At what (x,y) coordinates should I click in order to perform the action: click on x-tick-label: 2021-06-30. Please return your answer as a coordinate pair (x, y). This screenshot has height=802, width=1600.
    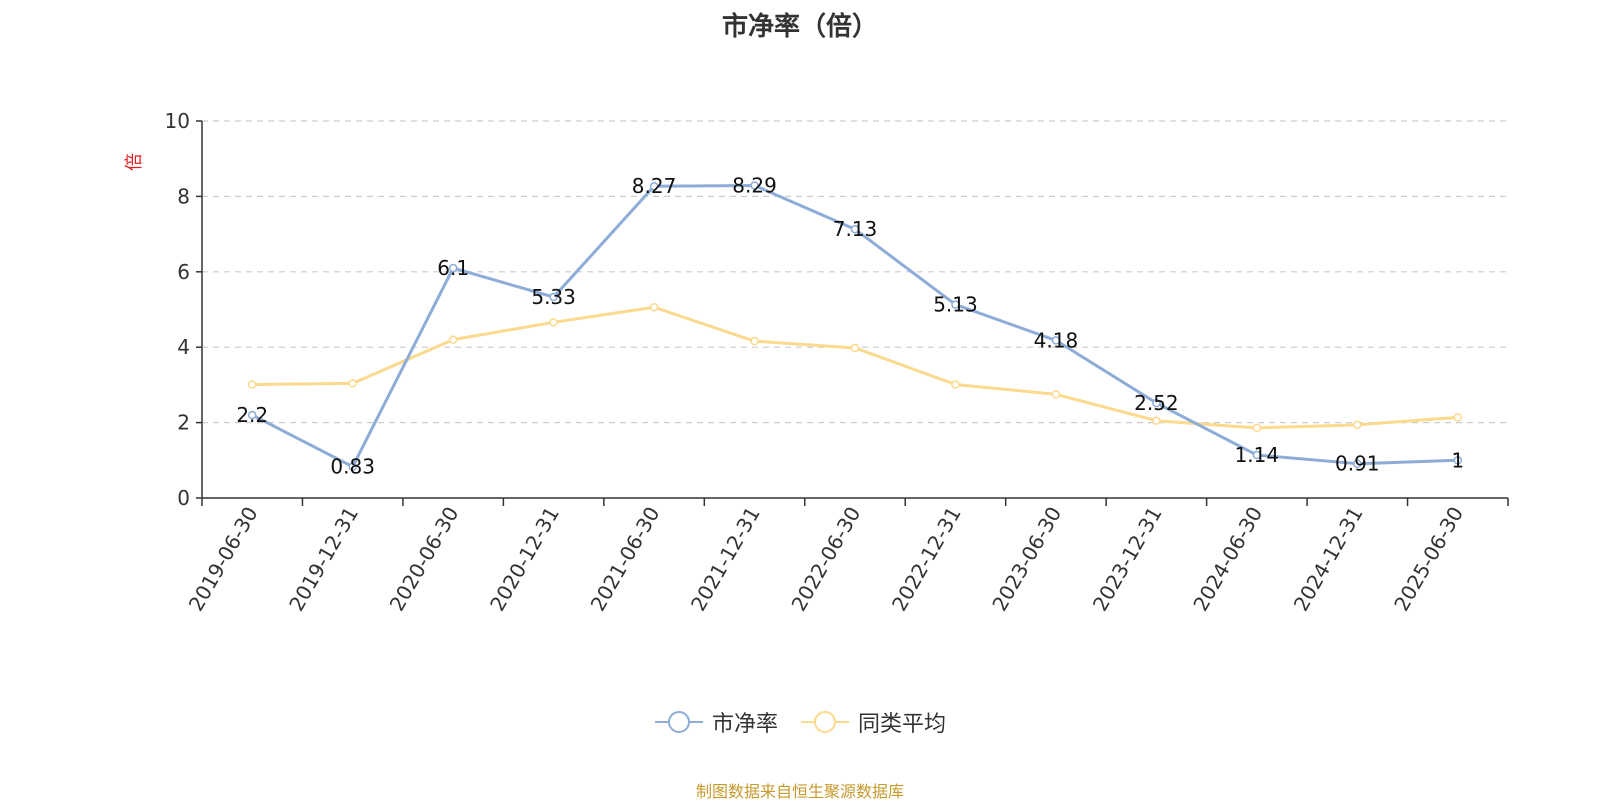
    Looking at the image, I should click on (625, 559).